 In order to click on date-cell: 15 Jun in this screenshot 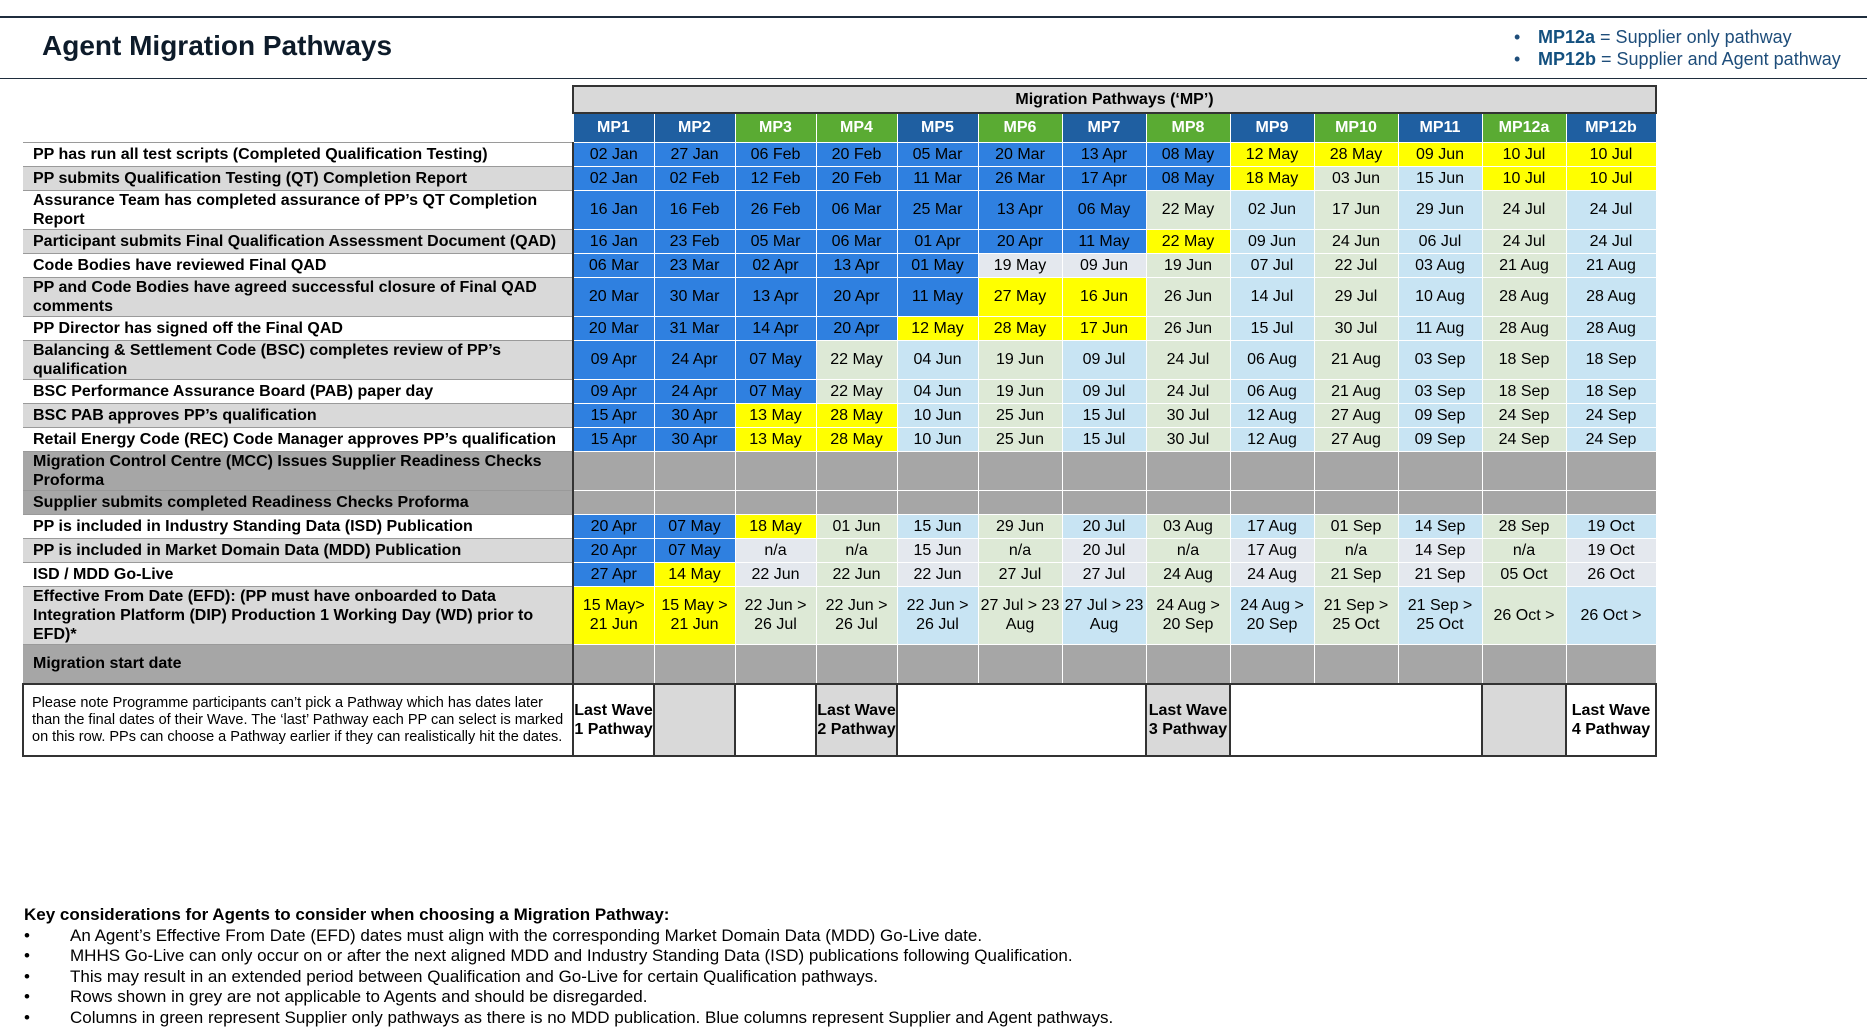, I will do `click(937, 550)`.